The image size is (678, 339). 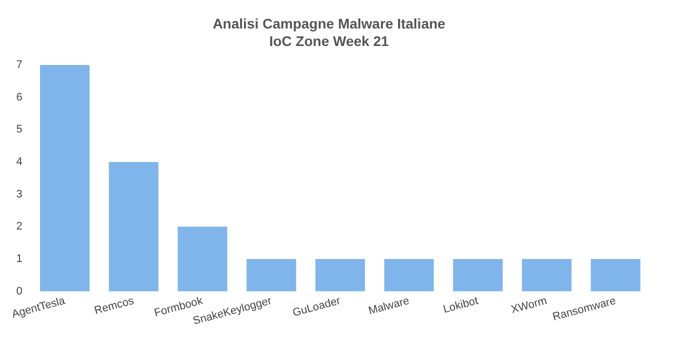 What do you see at coordinates (19, 130) in the screenshot?
I see `y-tick-label: 5` at bounding box center [19, 130].